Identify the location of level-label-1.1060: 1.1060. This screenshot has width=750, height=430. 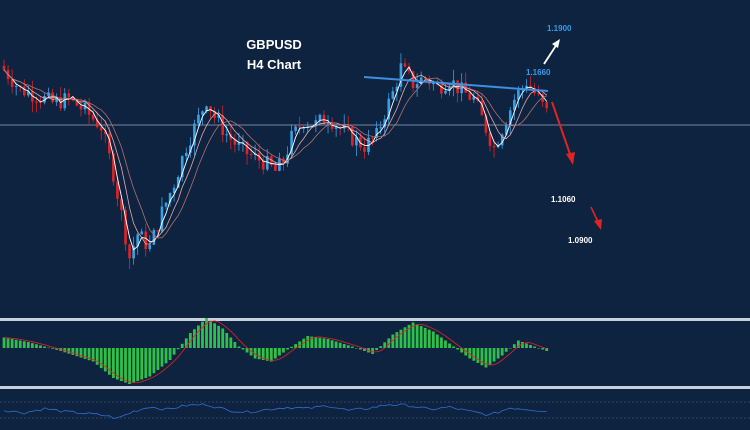
(563, 199).